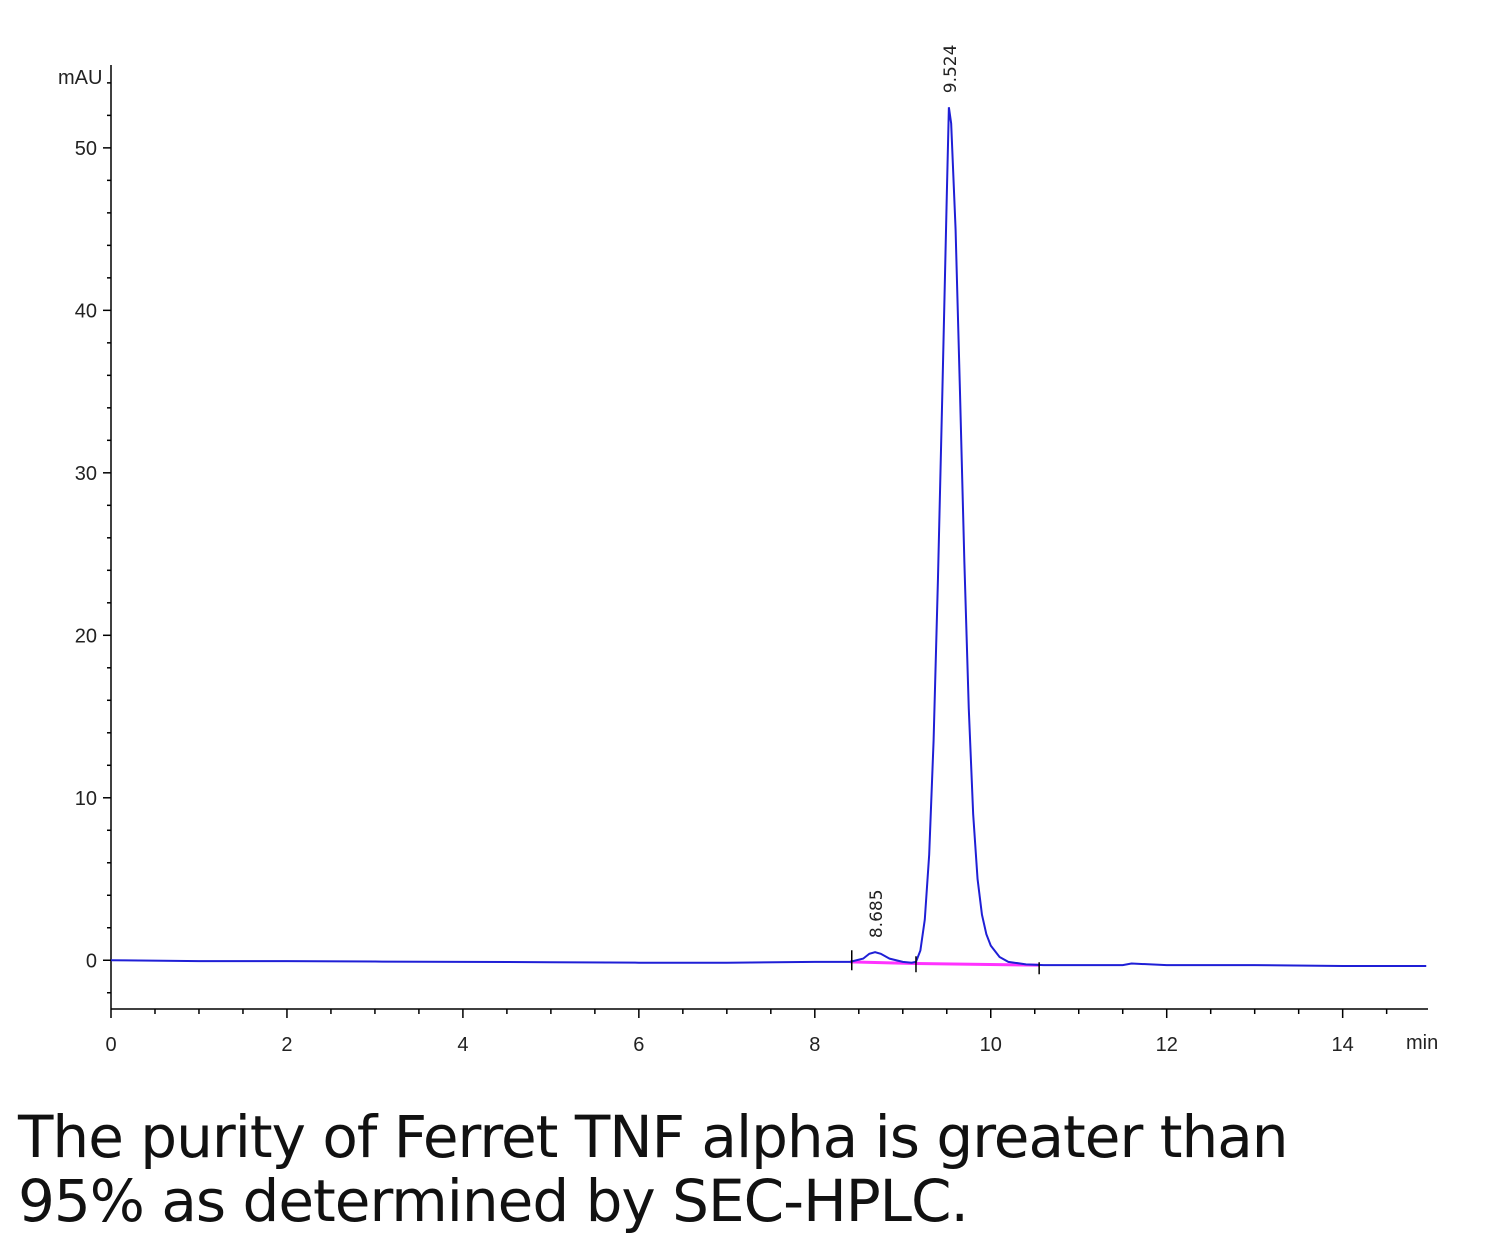 The height and width of the screenshot is (1252, 1500). Describe the element at coordinates (638, 1045) in the screenshot. I see `x-tick-label: 6` at that location.